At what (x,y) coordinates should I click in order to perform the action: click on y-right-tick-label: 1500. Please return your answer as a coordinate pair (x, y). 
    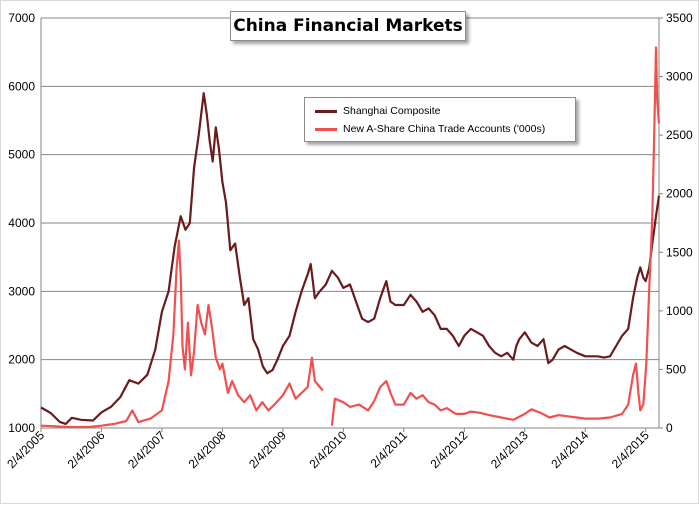
    Looking at the image, I should click on (679, 252).